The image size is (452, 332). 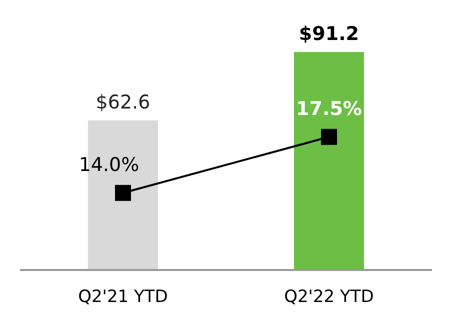 What do you see at coordinates (329, 34) in the screenshot?
I see `data-label: $91.2` at bounding box center [329, 34].